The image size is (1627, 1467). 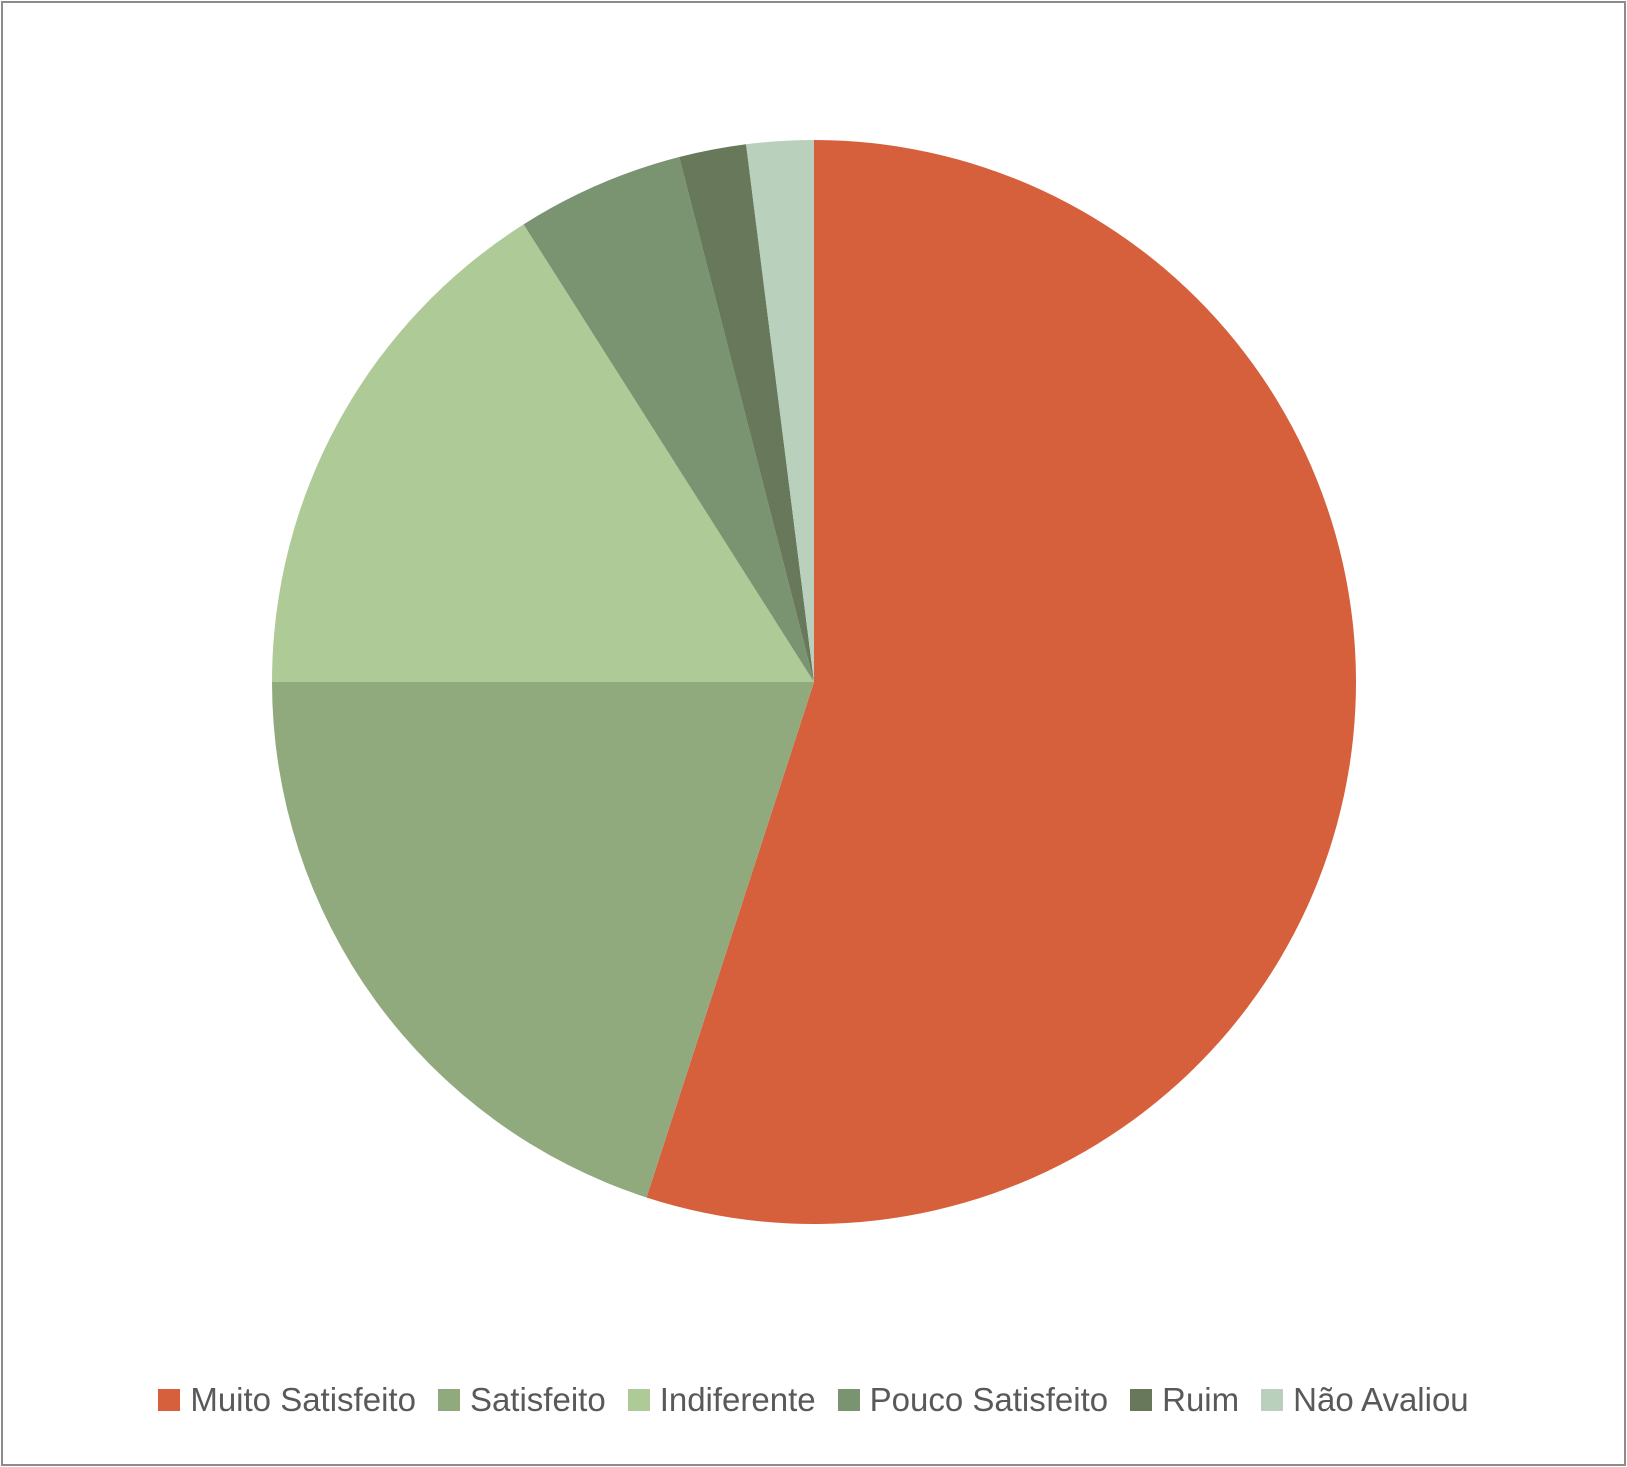 I want to click on legend-item-muito-satisfeito: Muito Satisfeito, so click(x=287, y=1400).